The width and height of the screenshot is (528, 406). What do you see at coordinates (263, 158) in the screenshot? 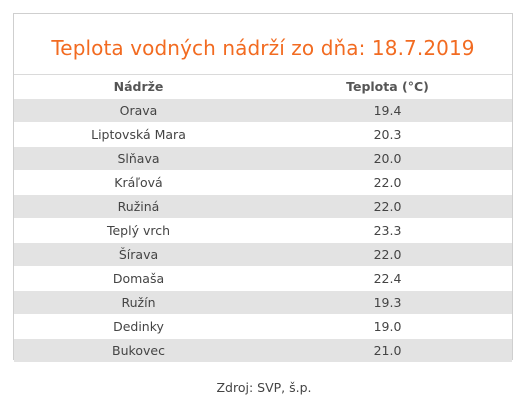
I see `table-row: Slňava 20.0` at bounding box center [263, 158].